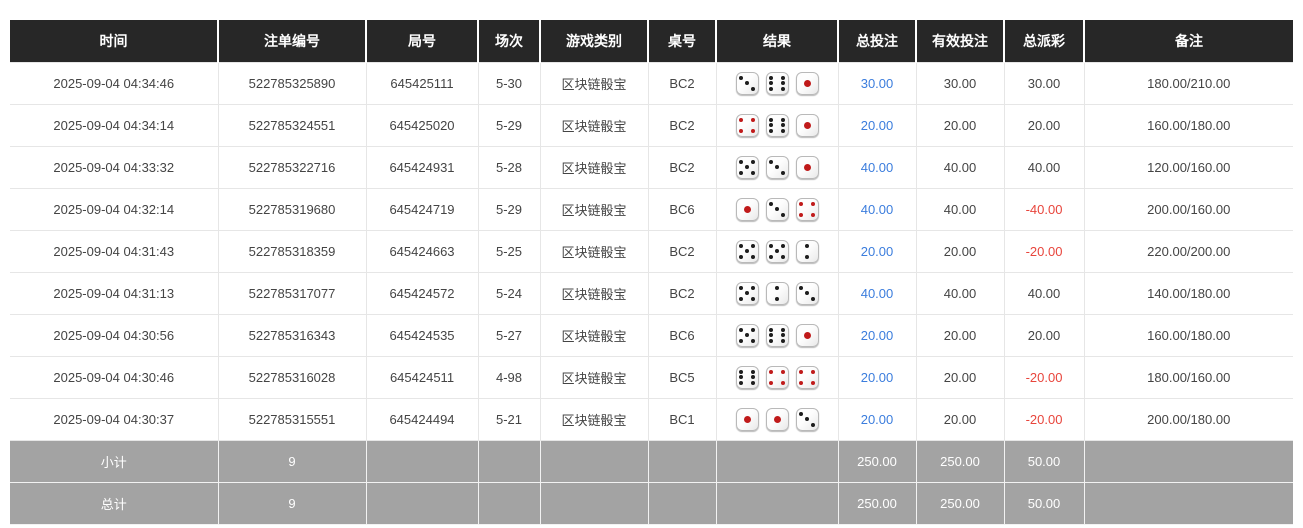  What do you see at coordinates (292, 251) in the screenshot?
I see `cell-bet_id: 522785318359` at bounding box center [292, 251].